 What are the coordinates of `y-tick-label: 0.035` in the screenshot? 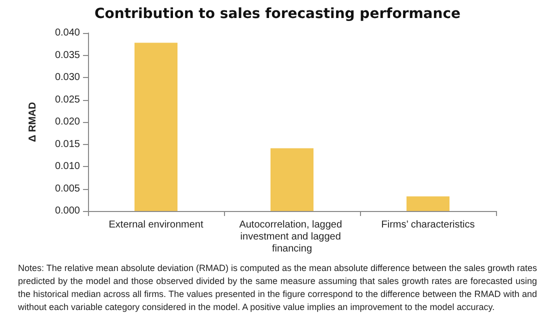 It's located at (67, 55).